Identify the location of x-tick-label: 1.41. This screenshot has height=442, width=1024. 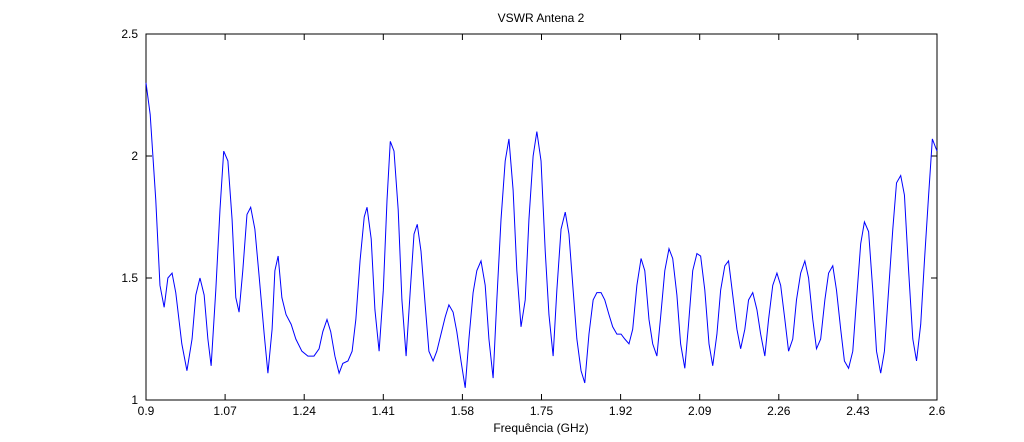
(384, 411).